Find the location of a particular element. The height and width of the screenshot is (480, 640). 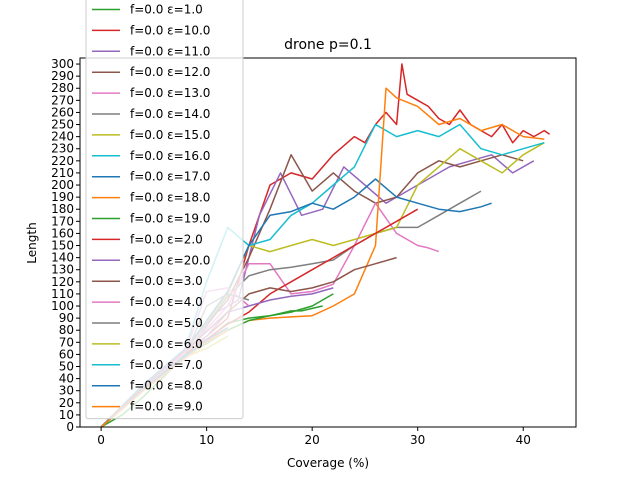

legend-label: f=0.0 ε=13.0 is located at coordinates (170, 93).